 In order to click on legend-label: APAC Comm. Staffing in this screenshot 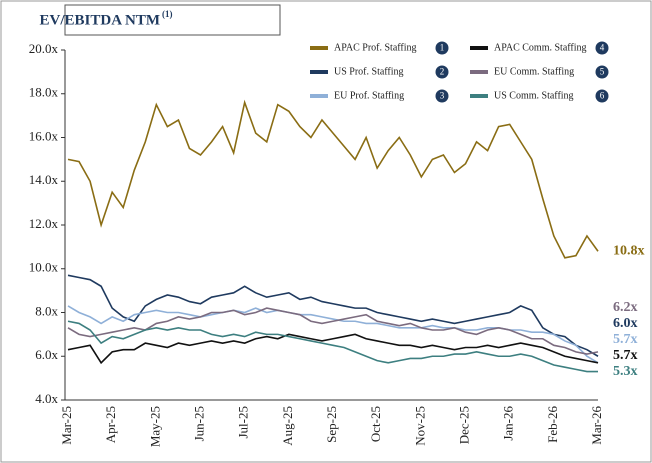, I will do `click(540, 47)`.